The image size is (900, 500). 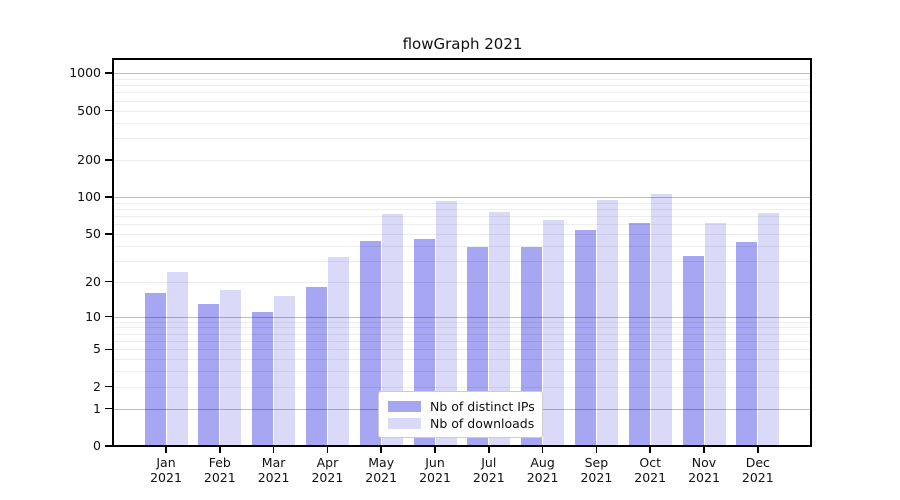 What do you see at coordinates (542, 470) in the screenshot?
I see `x-tick-label: Aug 2021` at bounding box center [542, 470].